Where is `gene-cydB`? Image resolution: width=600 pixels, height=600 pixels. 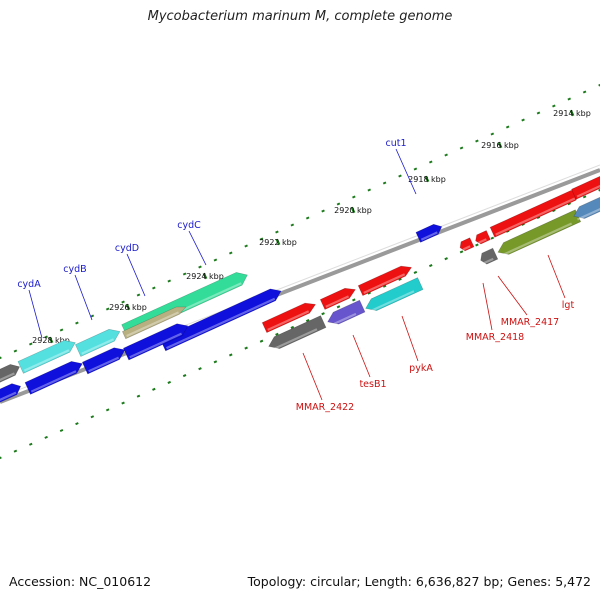
gene-cydB is located at coordinates (98, 342).